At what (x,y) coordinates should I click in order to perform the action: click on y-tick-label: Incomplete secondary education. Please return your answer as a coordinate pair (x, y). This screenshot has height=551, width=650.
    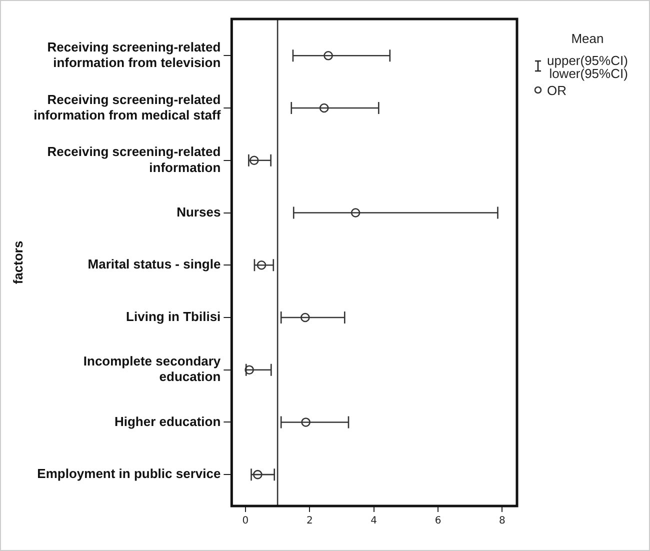
    Looking at the image, I should click on (152, 369).